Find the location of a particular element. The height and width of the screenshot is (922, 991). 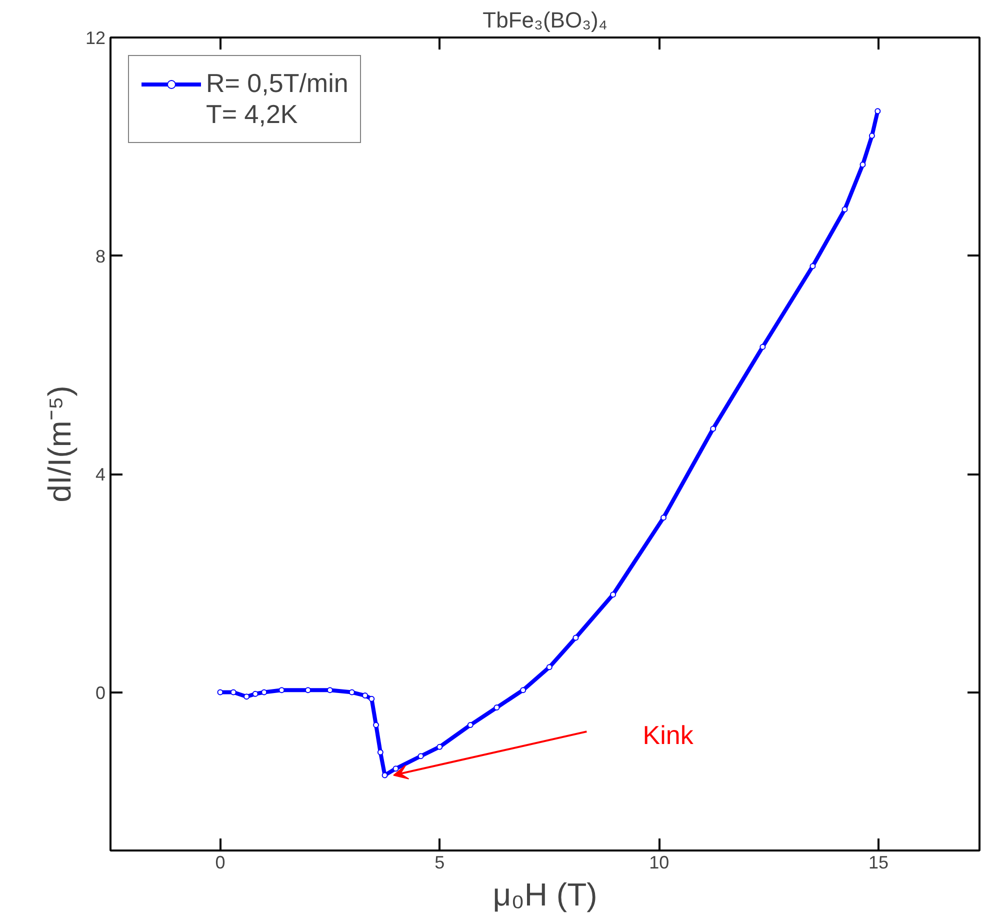

x-tick-label: 10 is located at coordinates (659, 862).